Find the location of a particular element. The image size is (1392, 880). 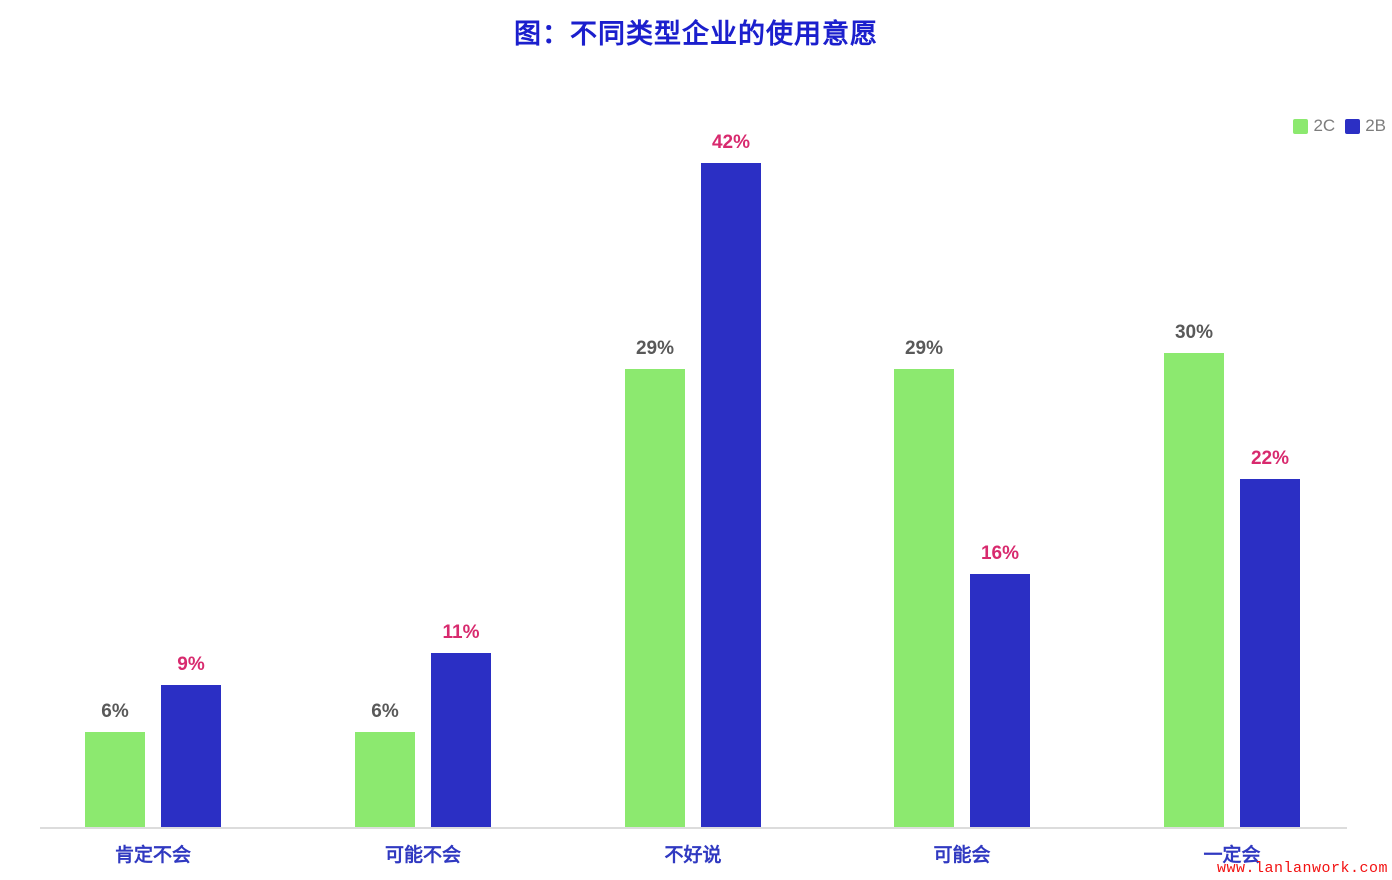

bar-column-2b: 22% is located at coordinates (1270, 637).